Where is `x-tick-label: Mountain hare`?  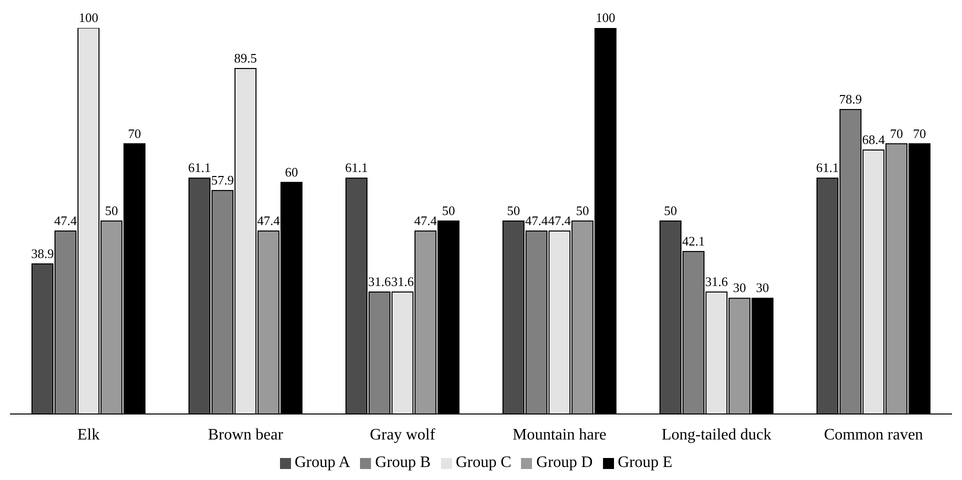 x-tick-label: Mountain hare is located at coordinates (559, 435).